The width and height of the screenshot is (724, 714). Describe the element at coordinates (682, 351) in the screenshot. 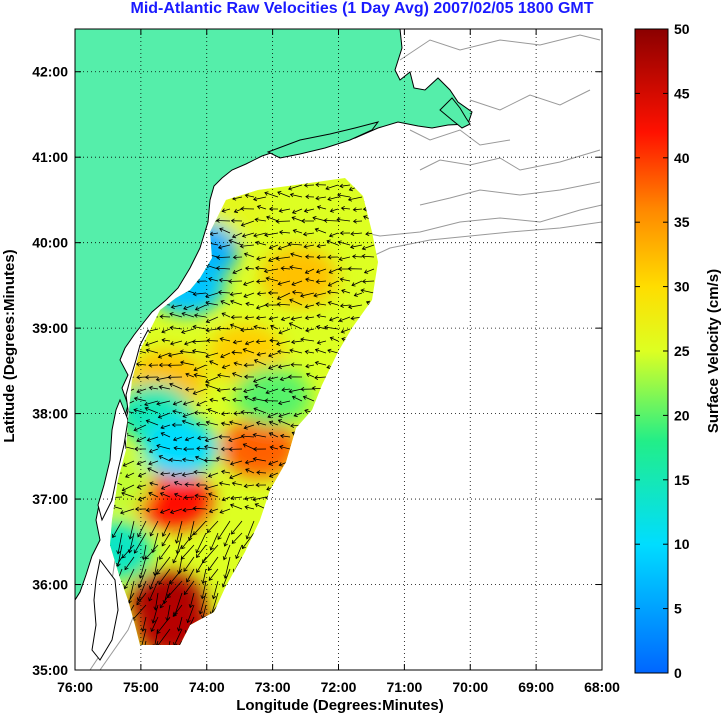

I see `colorbar-tick-label: 25` at that location.